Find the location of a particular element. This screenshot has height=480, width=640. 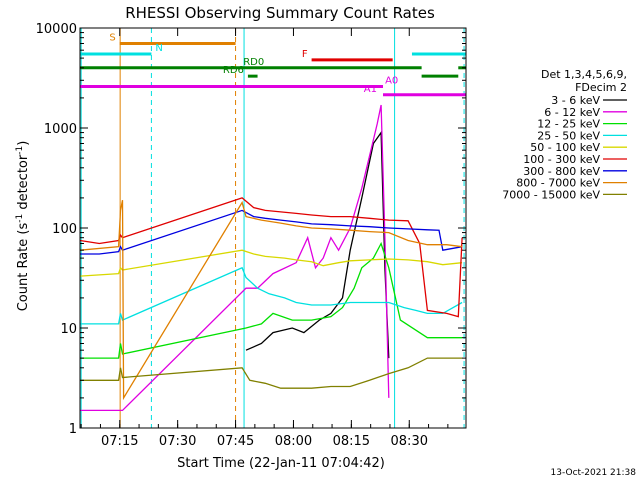

chart-title: RHESSI Observing Summary Count Rates is located at coordinates (280, 13).